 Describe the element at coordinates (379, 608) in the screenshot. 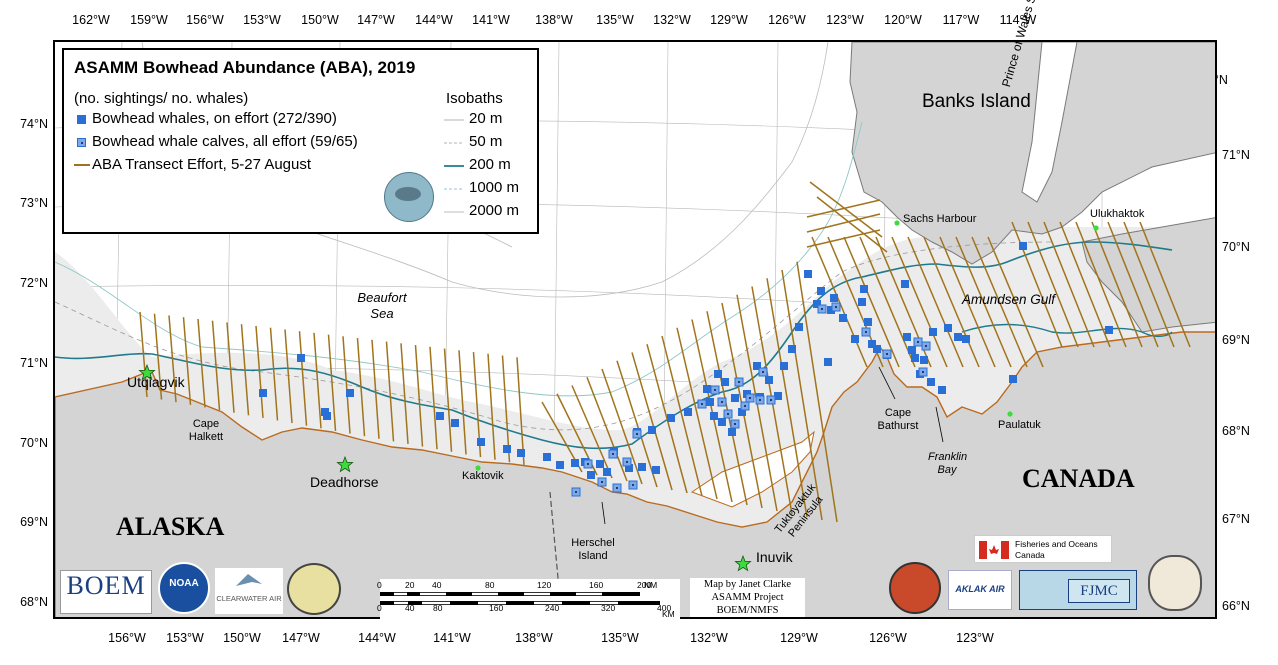

I see `scale-km-label: 0` at that location.